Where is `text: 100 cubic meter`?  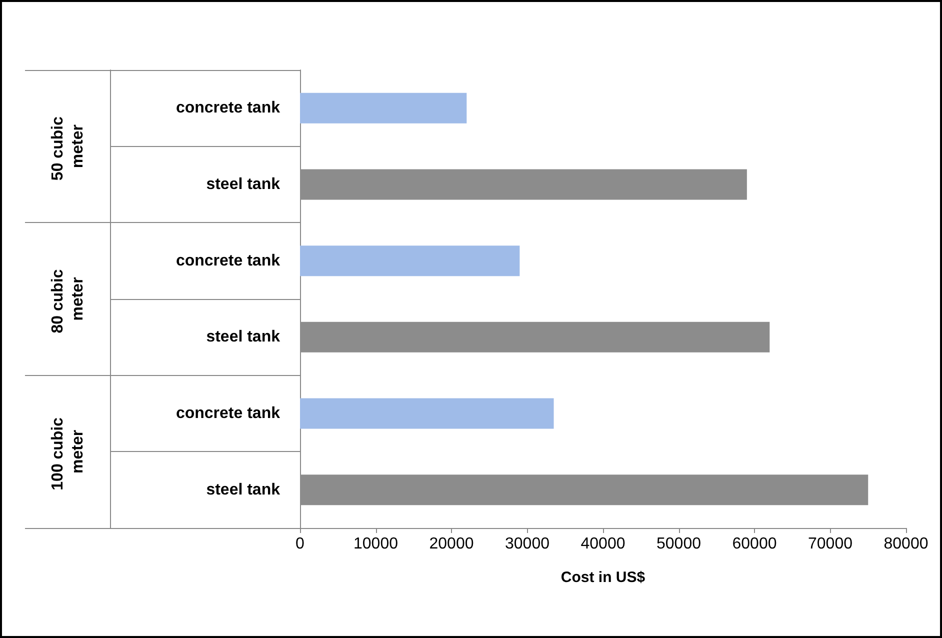 text: 100 cubic meter is located at coordinates (68, 451).